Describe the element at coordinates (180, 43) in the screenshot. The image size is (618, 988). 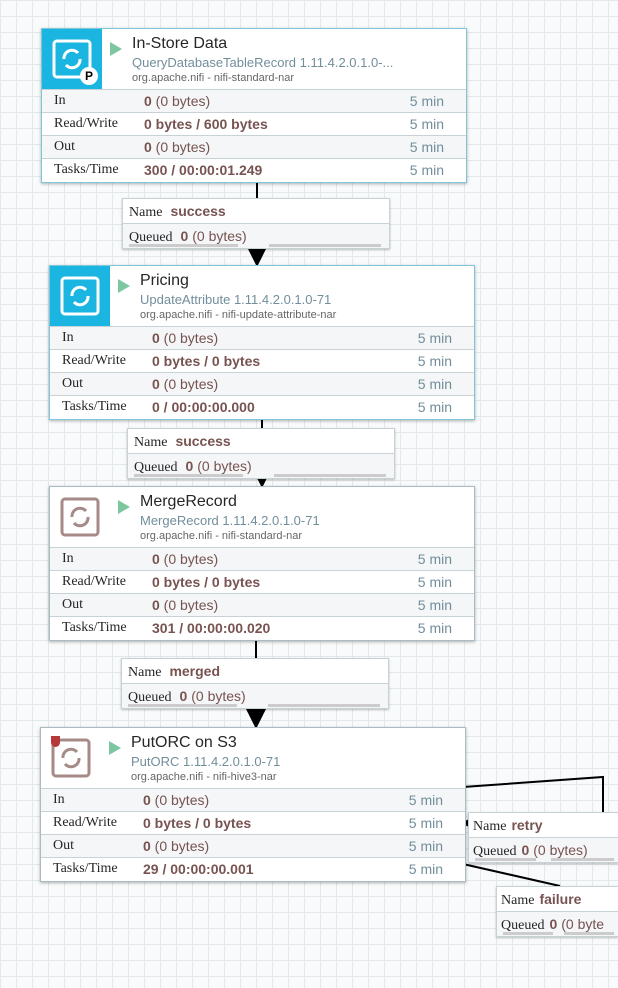
I see `processor-name: In-Store Data` at that location.